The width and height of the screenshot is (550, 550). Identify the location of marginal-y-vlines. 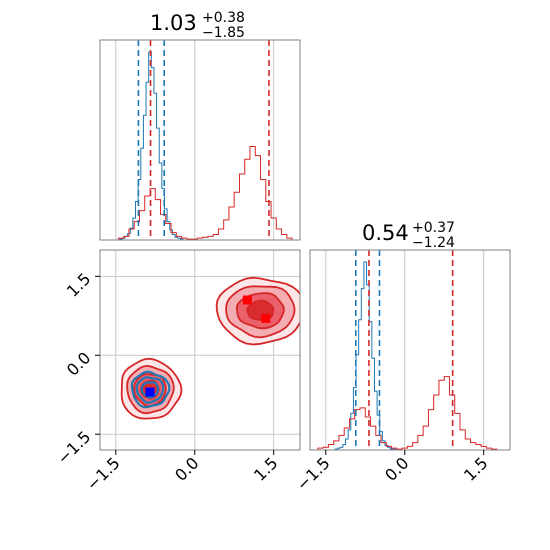
(404, 350).